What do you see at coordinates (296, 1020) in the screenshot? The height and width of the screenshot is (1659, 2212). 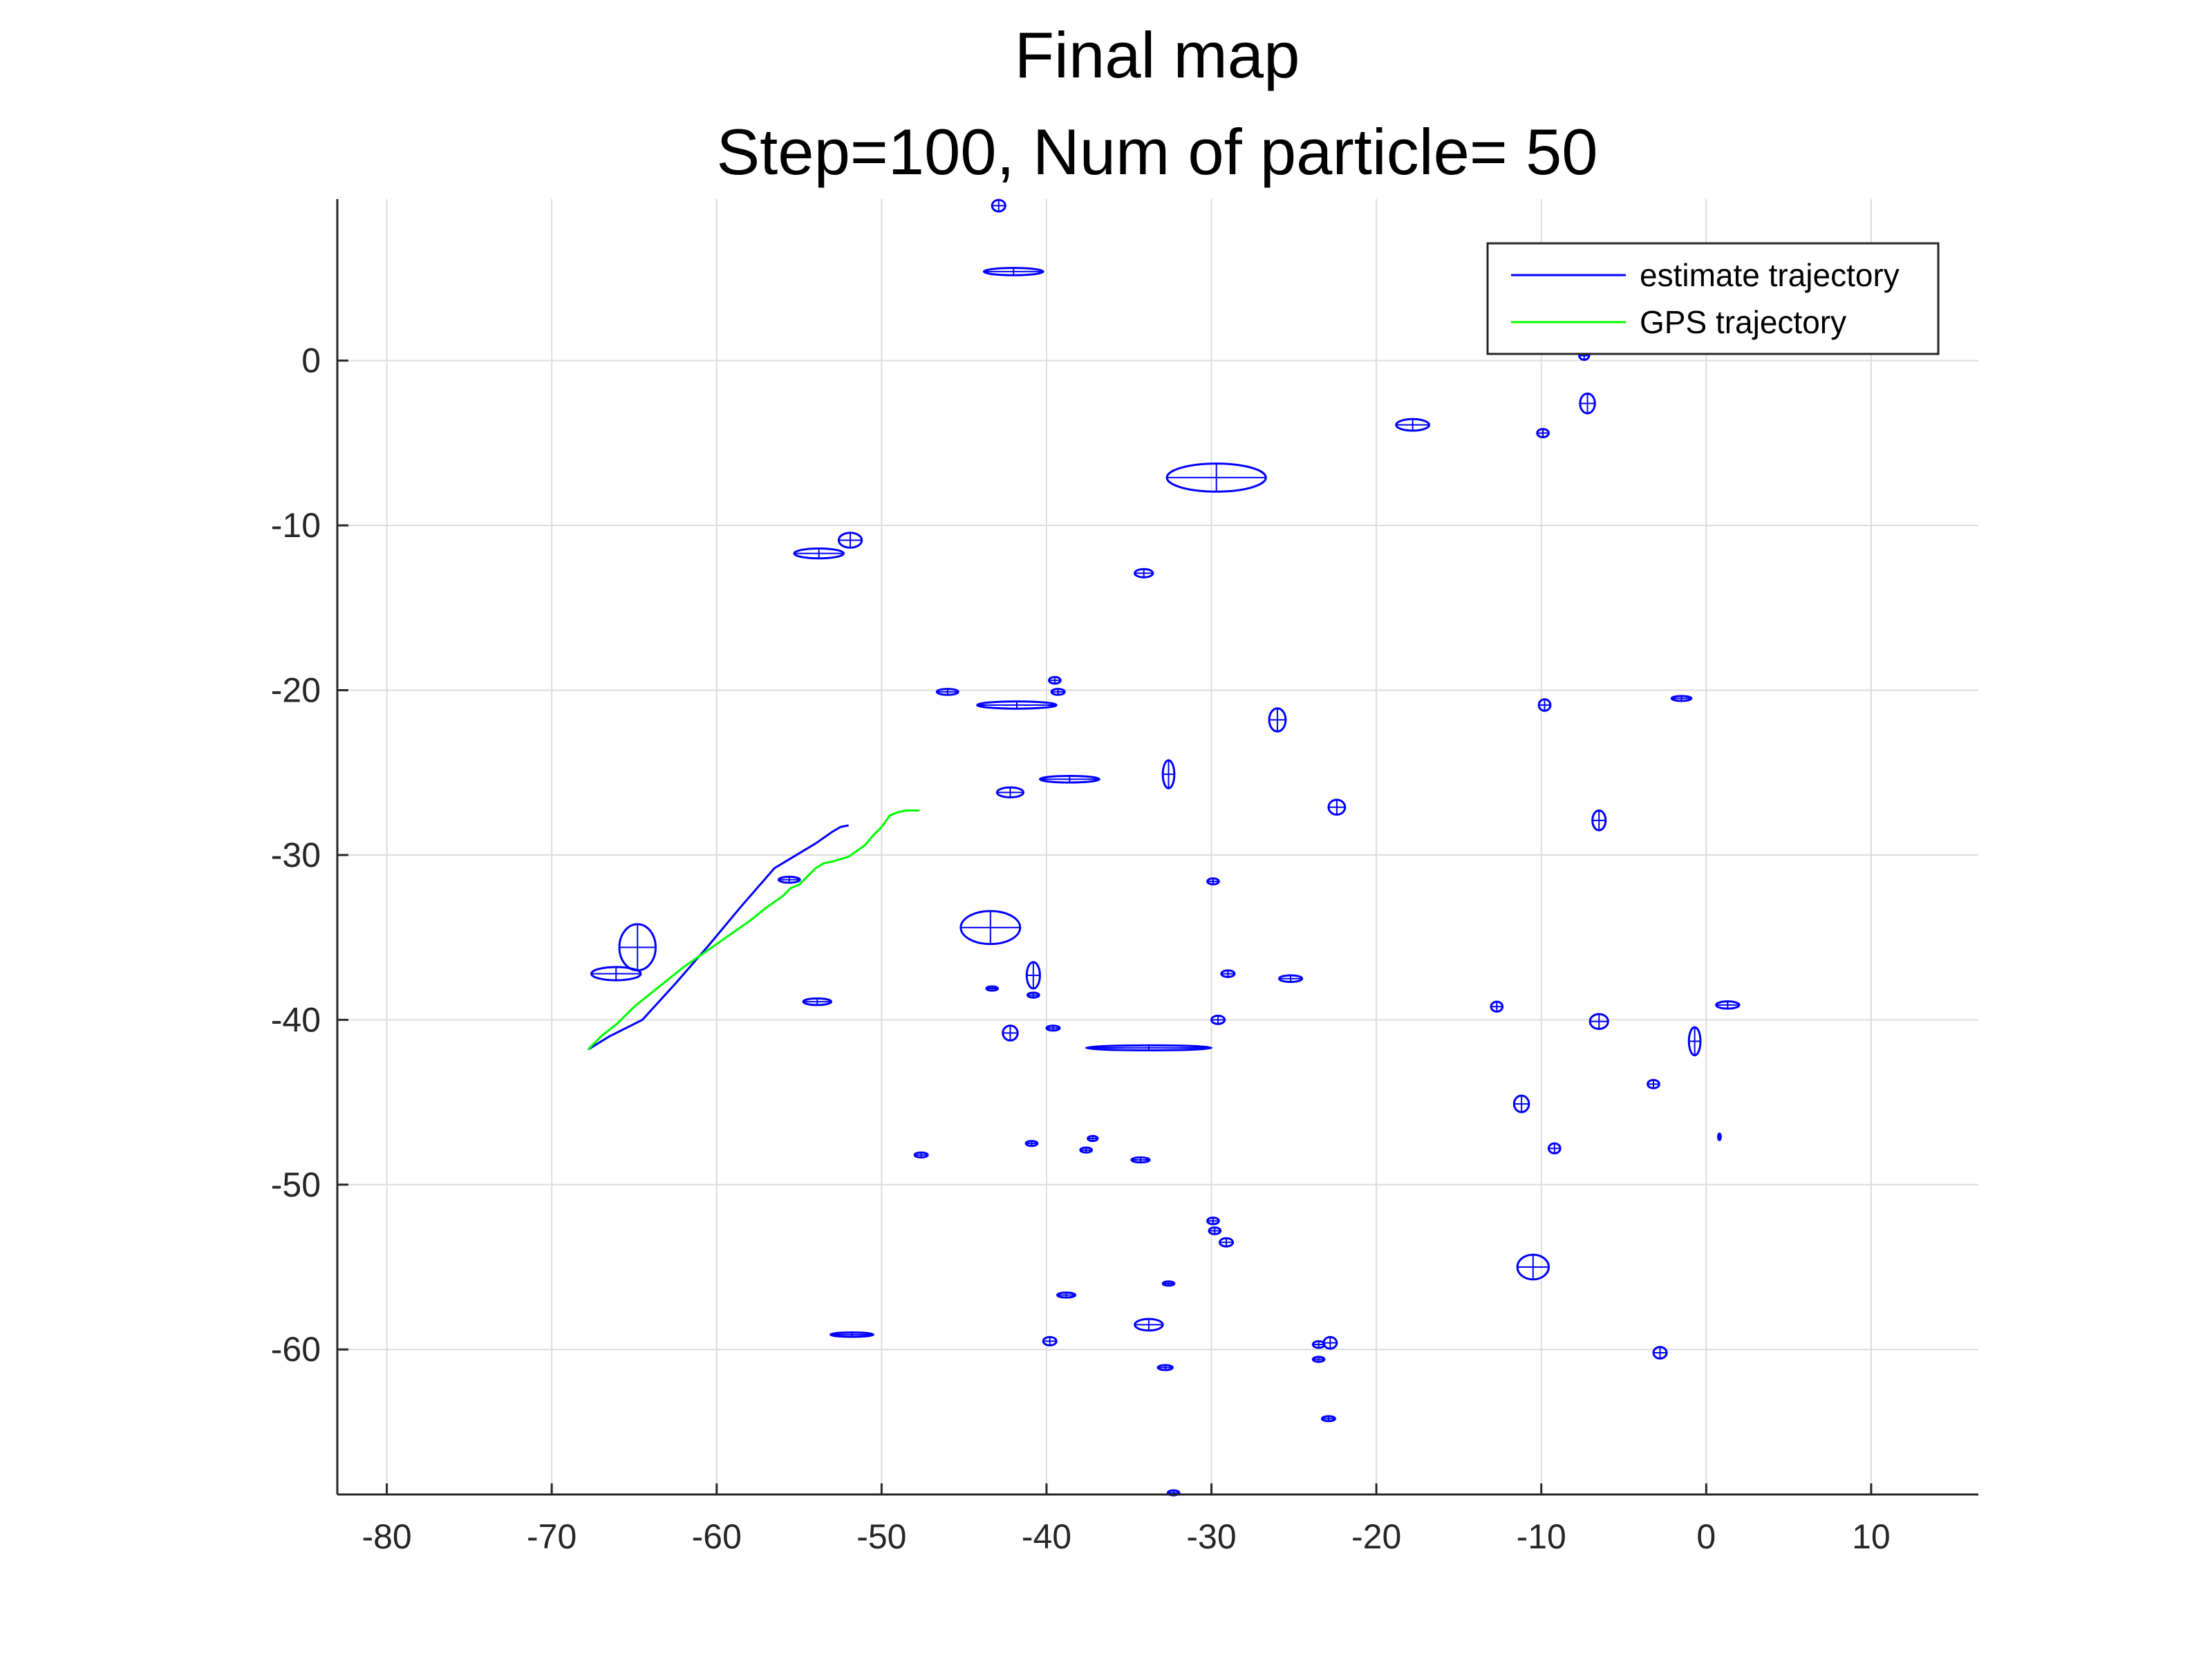 I see `y-tick-label: -40` at bounding box center [296, 1020].